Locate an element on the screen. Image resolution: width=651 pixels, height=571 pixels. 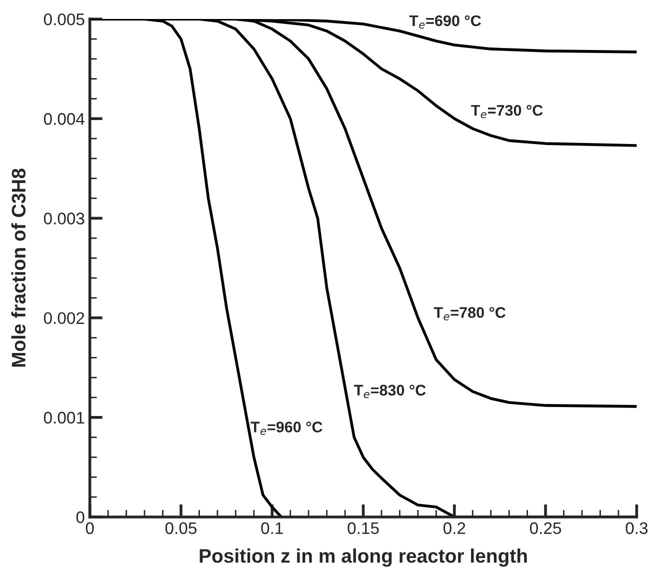
y-tick-label: 0.001 is located at coordinates (64, 418).